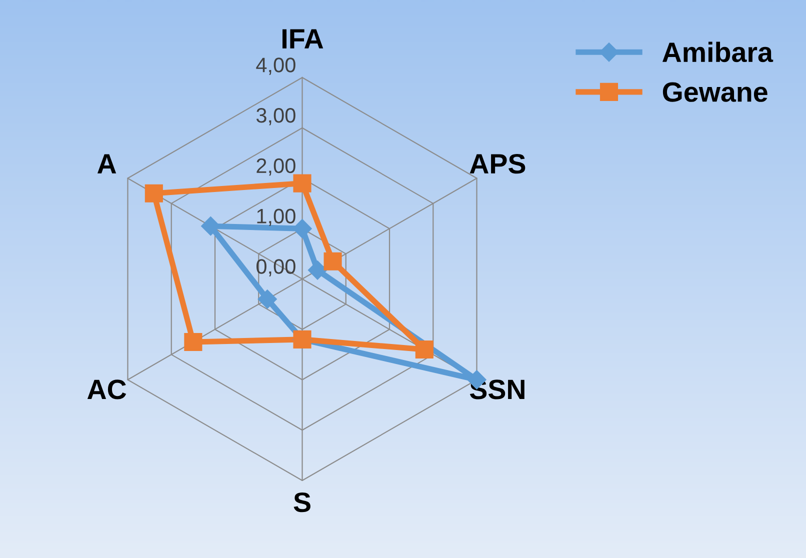 The image size is (806, 558). Describe the element at coordinates (498, 164) in the screenshot. I see `spoke-label: APS` at that location.